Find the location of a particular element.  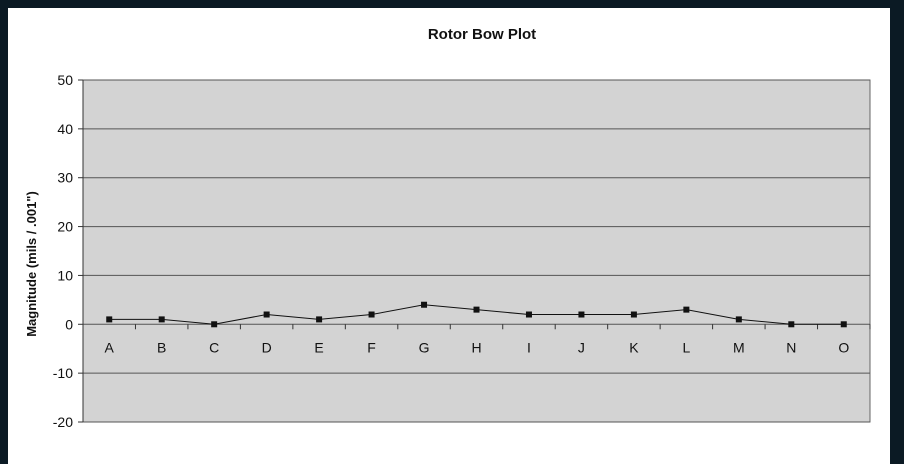

x-tick-label: I is located at coordinates (529, 347).